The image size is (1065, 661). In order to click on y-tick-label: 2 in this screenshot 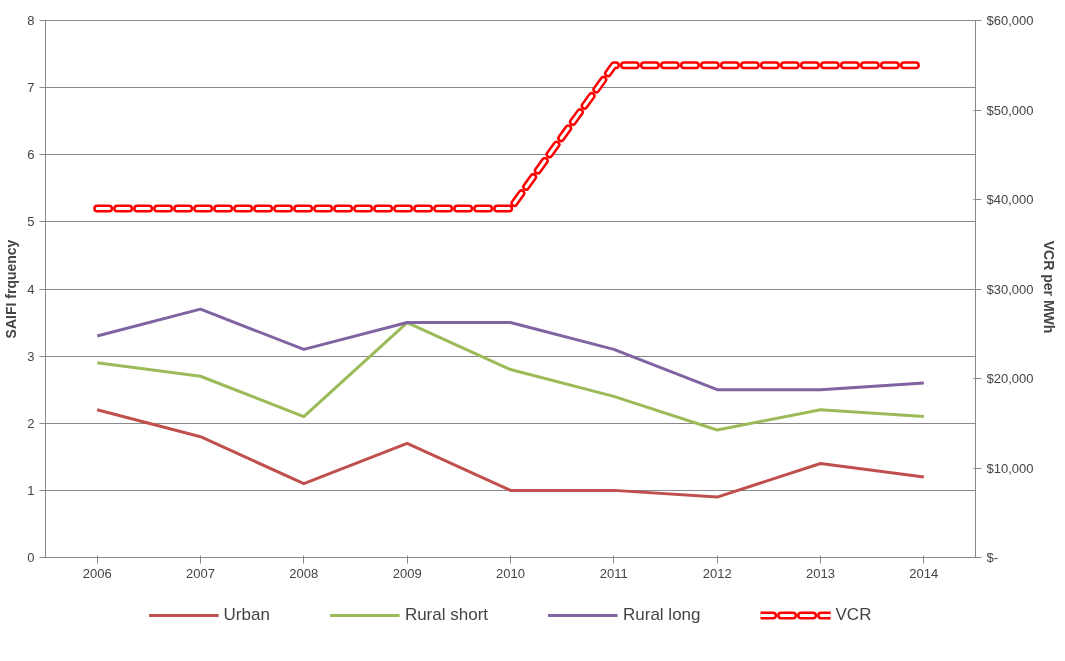, I will do `click(31, 423)`.